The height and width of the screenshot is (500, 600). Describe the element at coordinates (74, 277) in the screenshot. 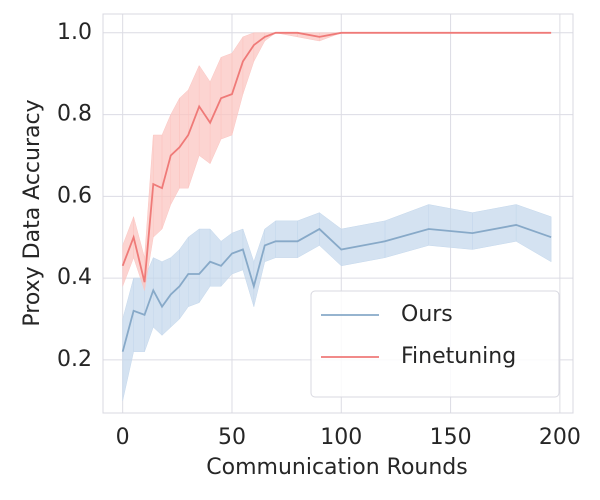

I see `y-tick-label: 0.4` at that location.